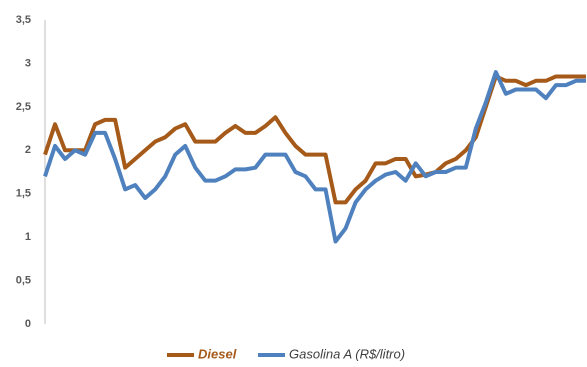 This screenshot has width=587, height=367. I want to click on legend-label: Diesel, so click(217, 353).